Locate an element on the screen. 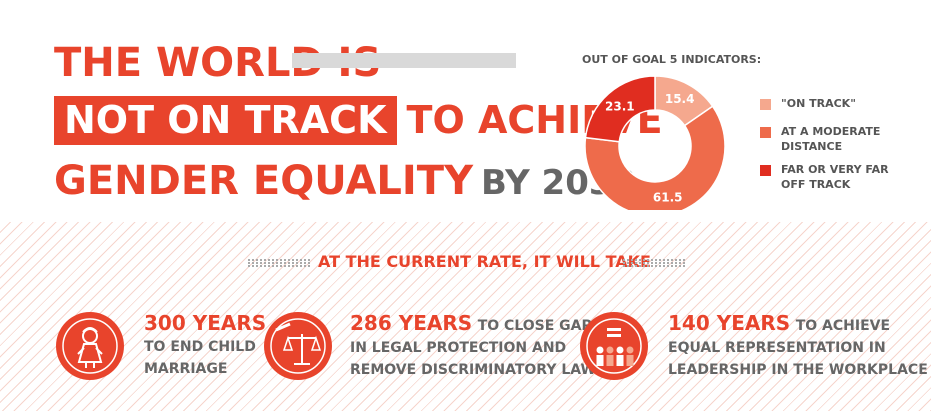 This screenshot has width=931, height=411. child-bride-icon is located at coordinates (90, 346).